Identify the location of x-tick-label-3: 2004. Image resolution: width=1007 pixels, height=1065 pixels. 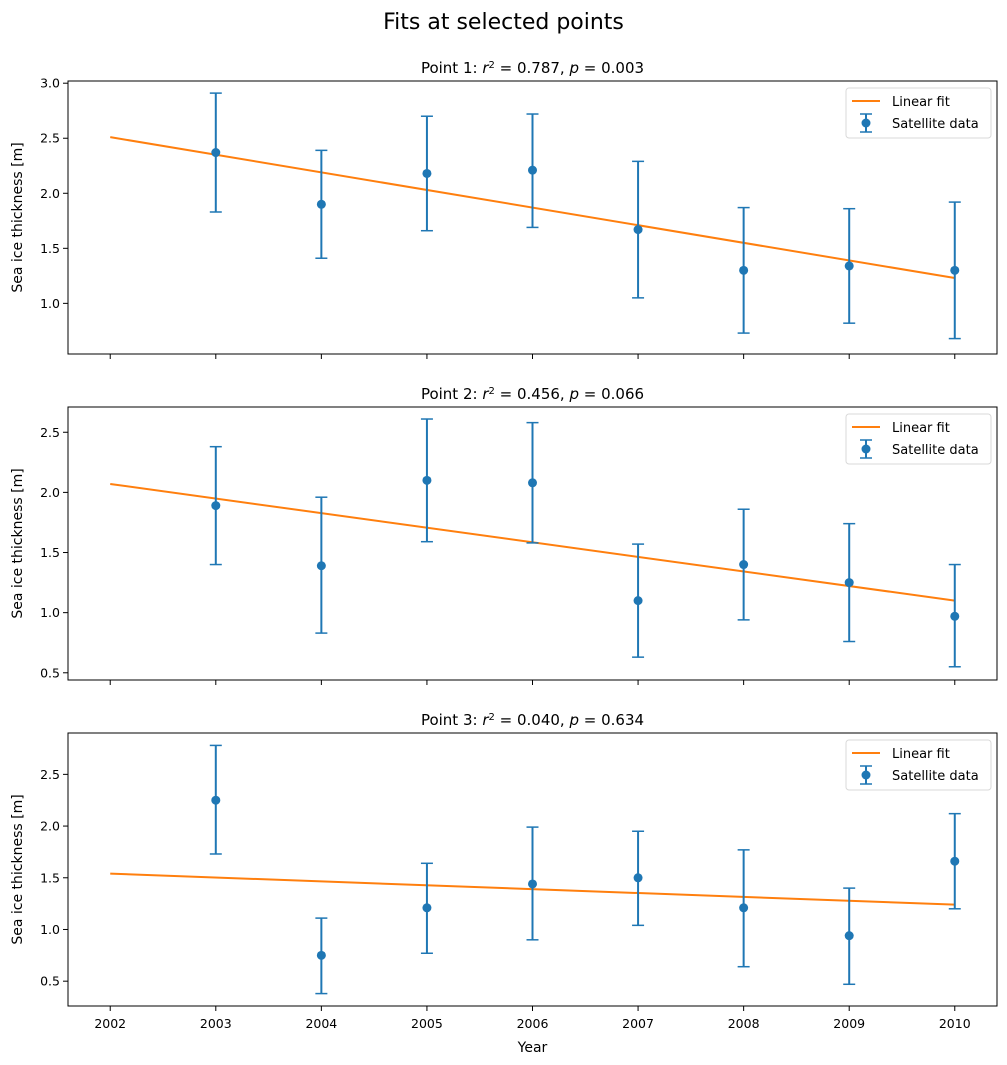
(321, 1023).